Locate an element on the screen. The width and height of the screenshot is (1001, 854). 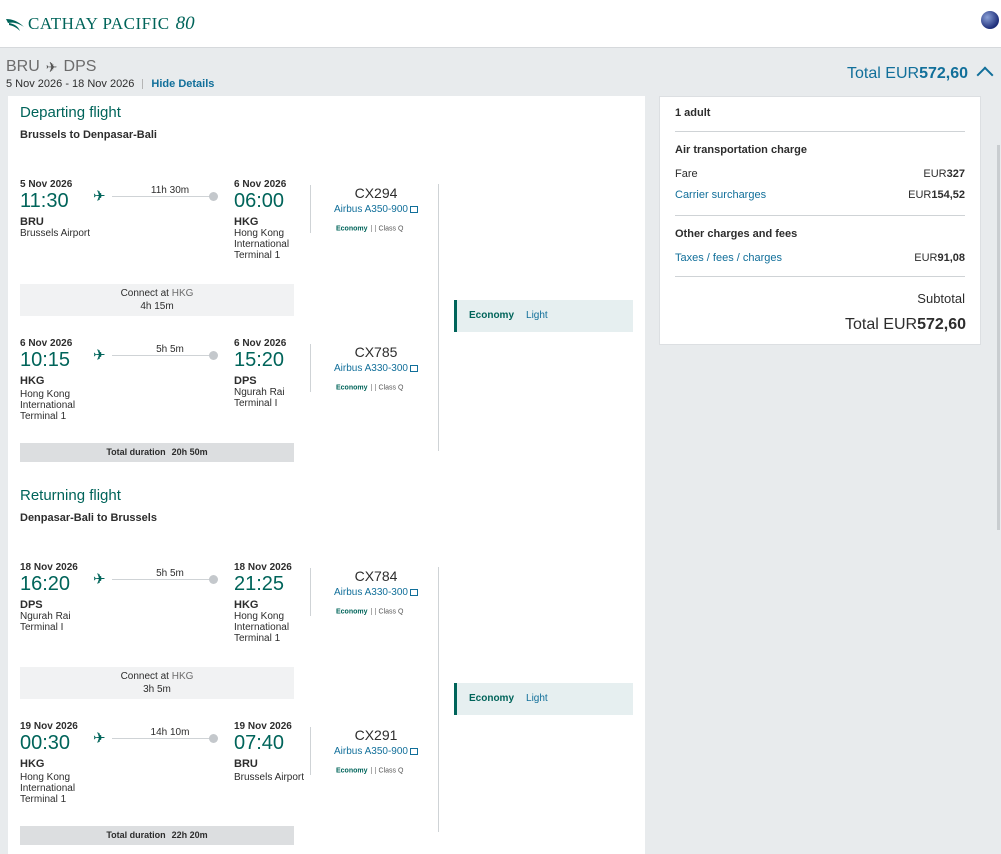
taxes-row: Taxes / fees / charges EUR91,08 is located at coordinates (820, 258).